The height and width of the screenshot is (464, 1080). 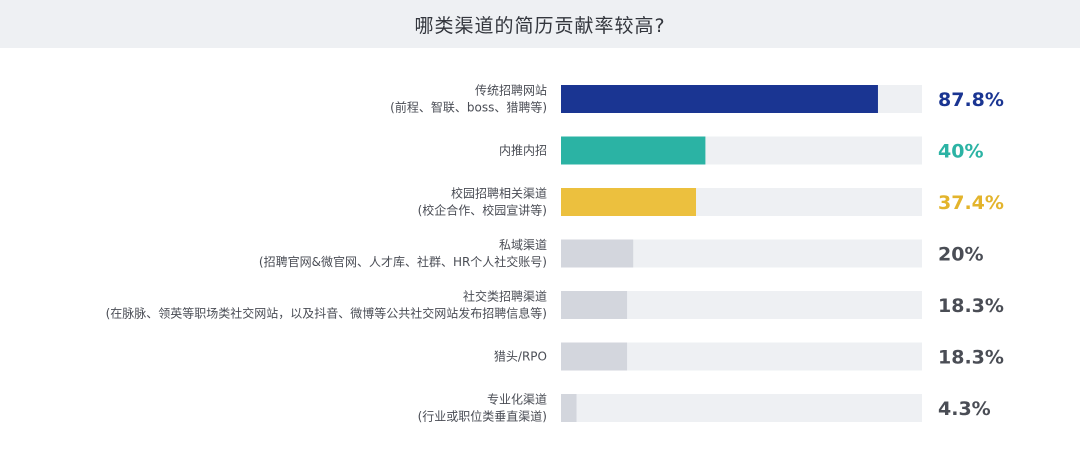 I want to click on chart-title-bar: 哪类渠道的简历贡献率较高?, so click(x=540, y=24).